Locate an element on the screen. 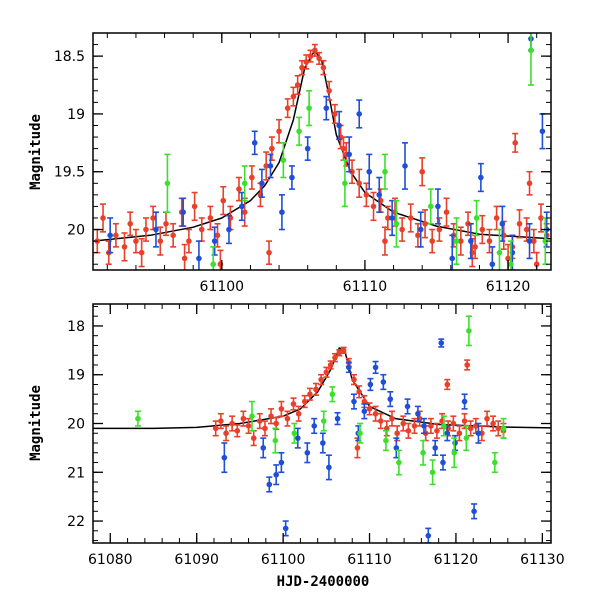 The width and height of the screenshot is (600, 600). top-x-tick-label: 61100 is located at coordinates (222, 287).